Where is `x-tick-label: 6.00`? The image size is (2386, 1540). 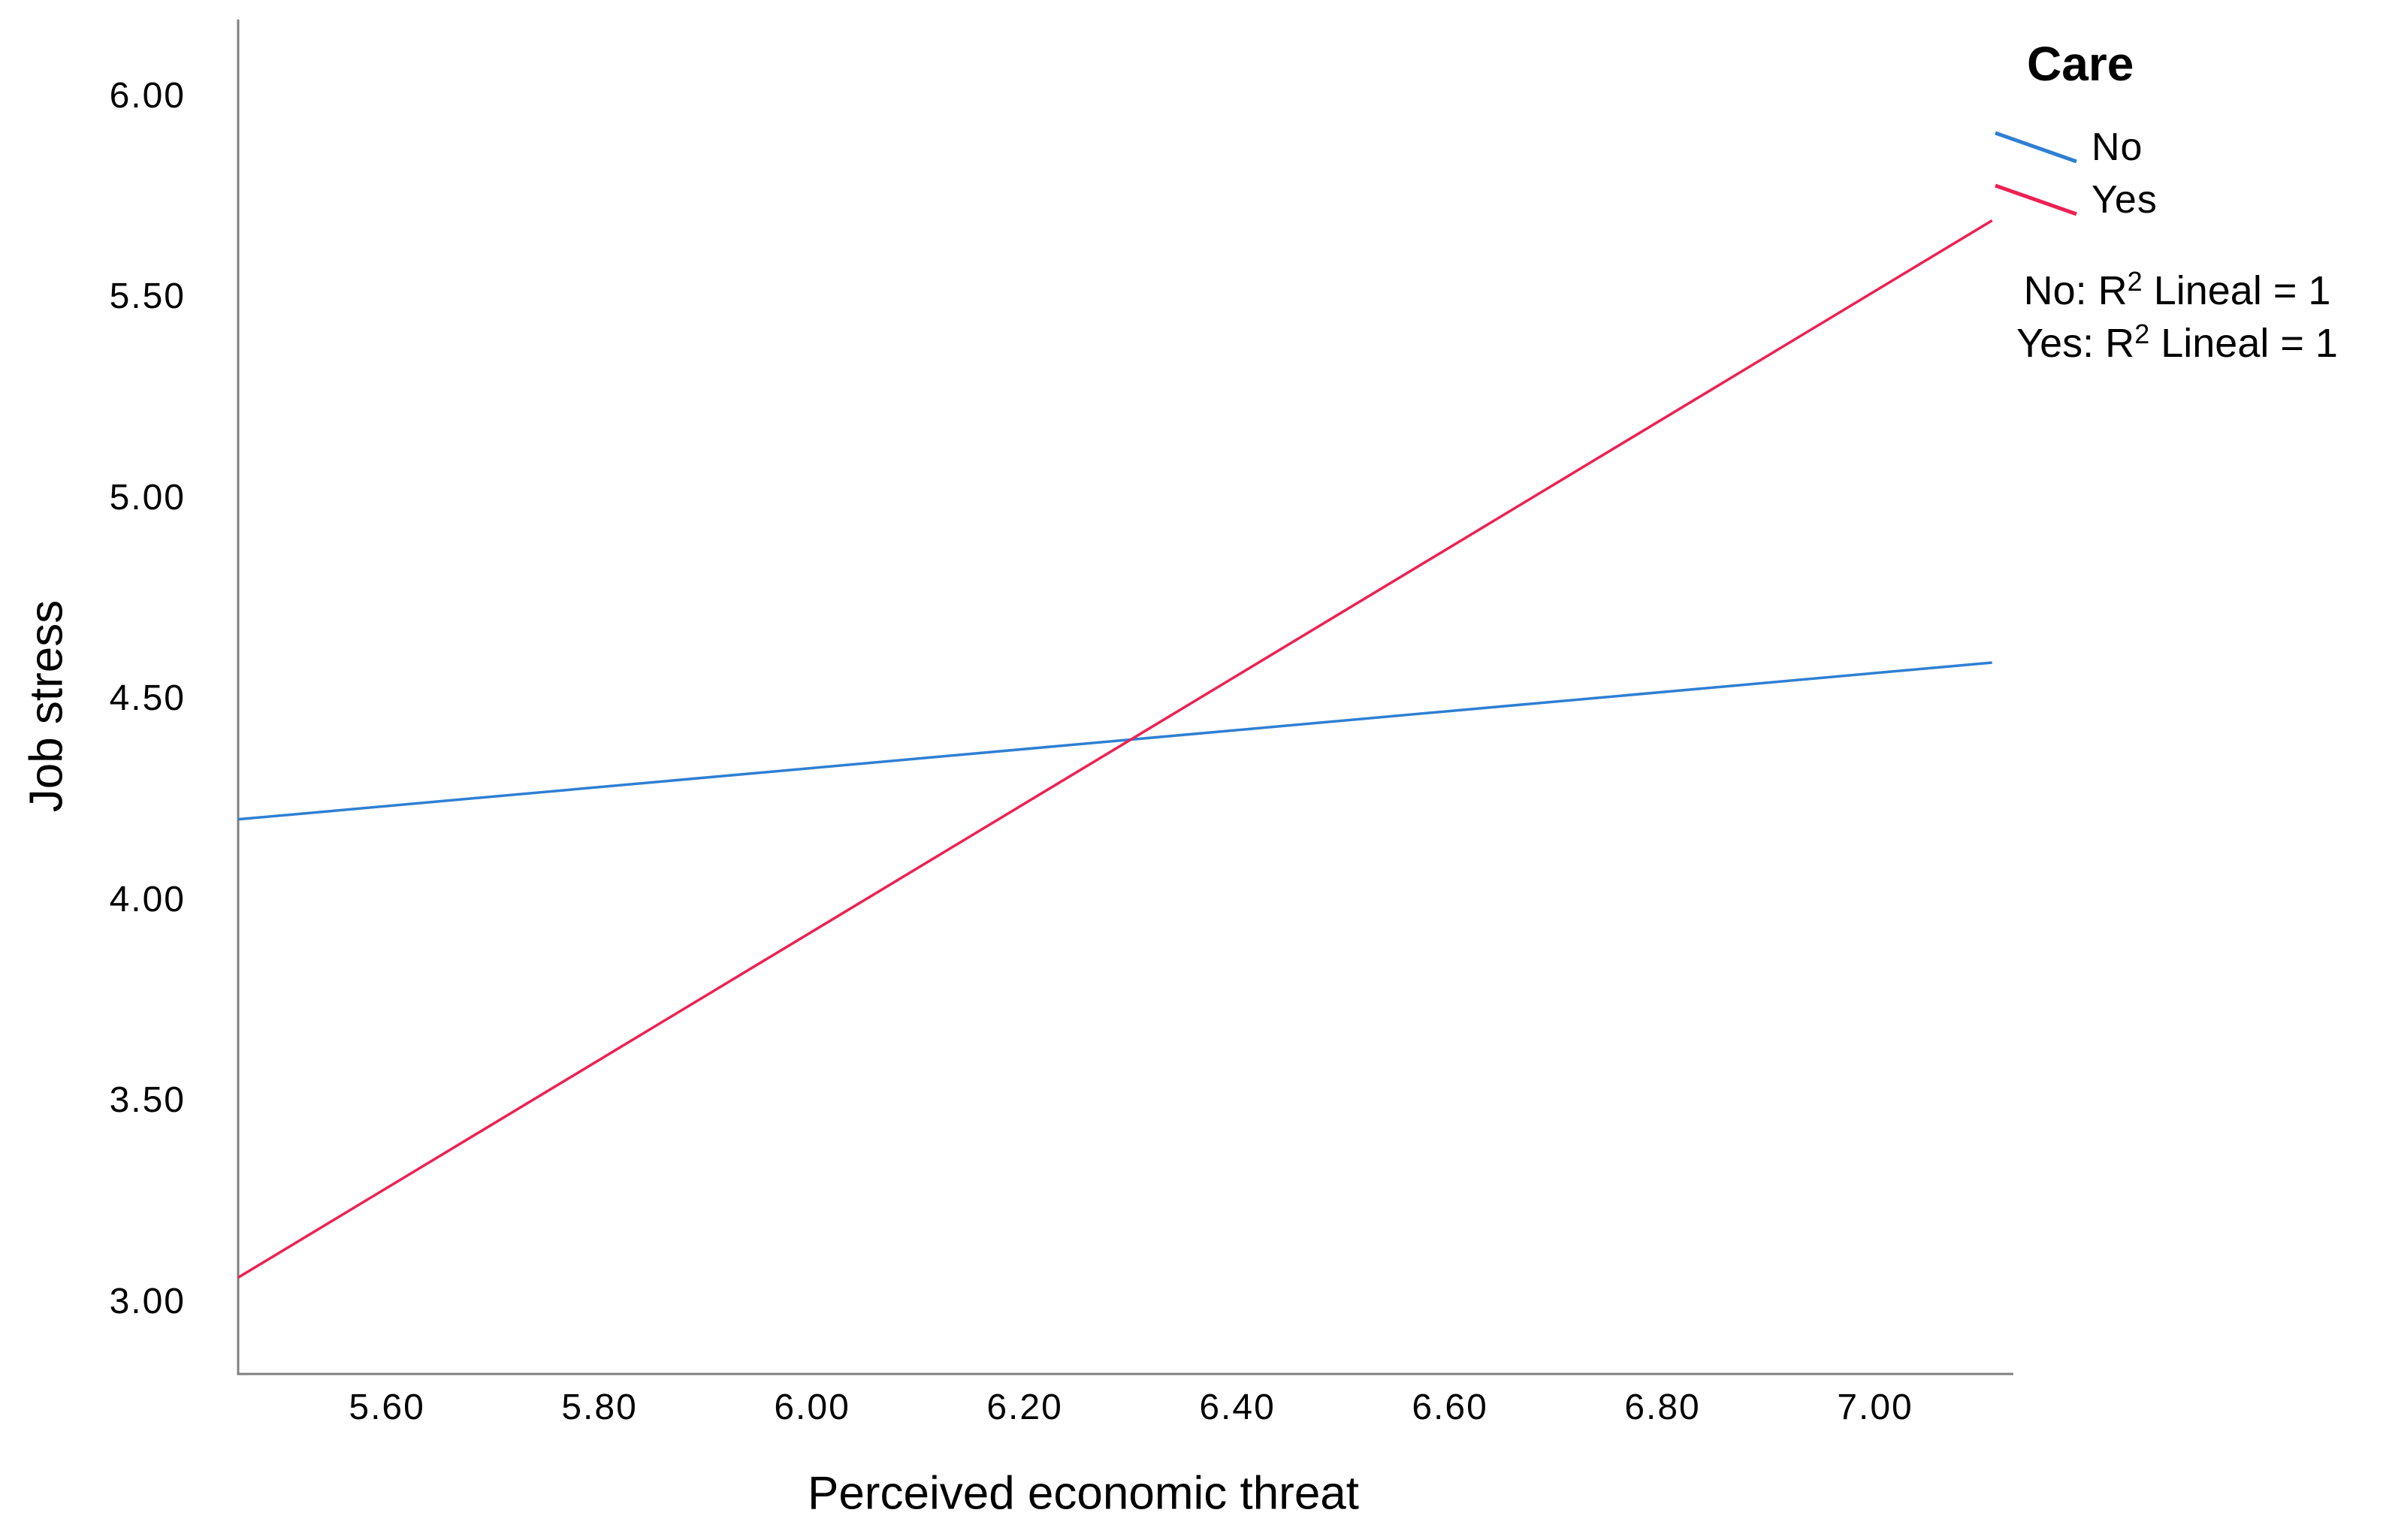 x-tick-label: 6.00 is located at coordinates (812, 1407).